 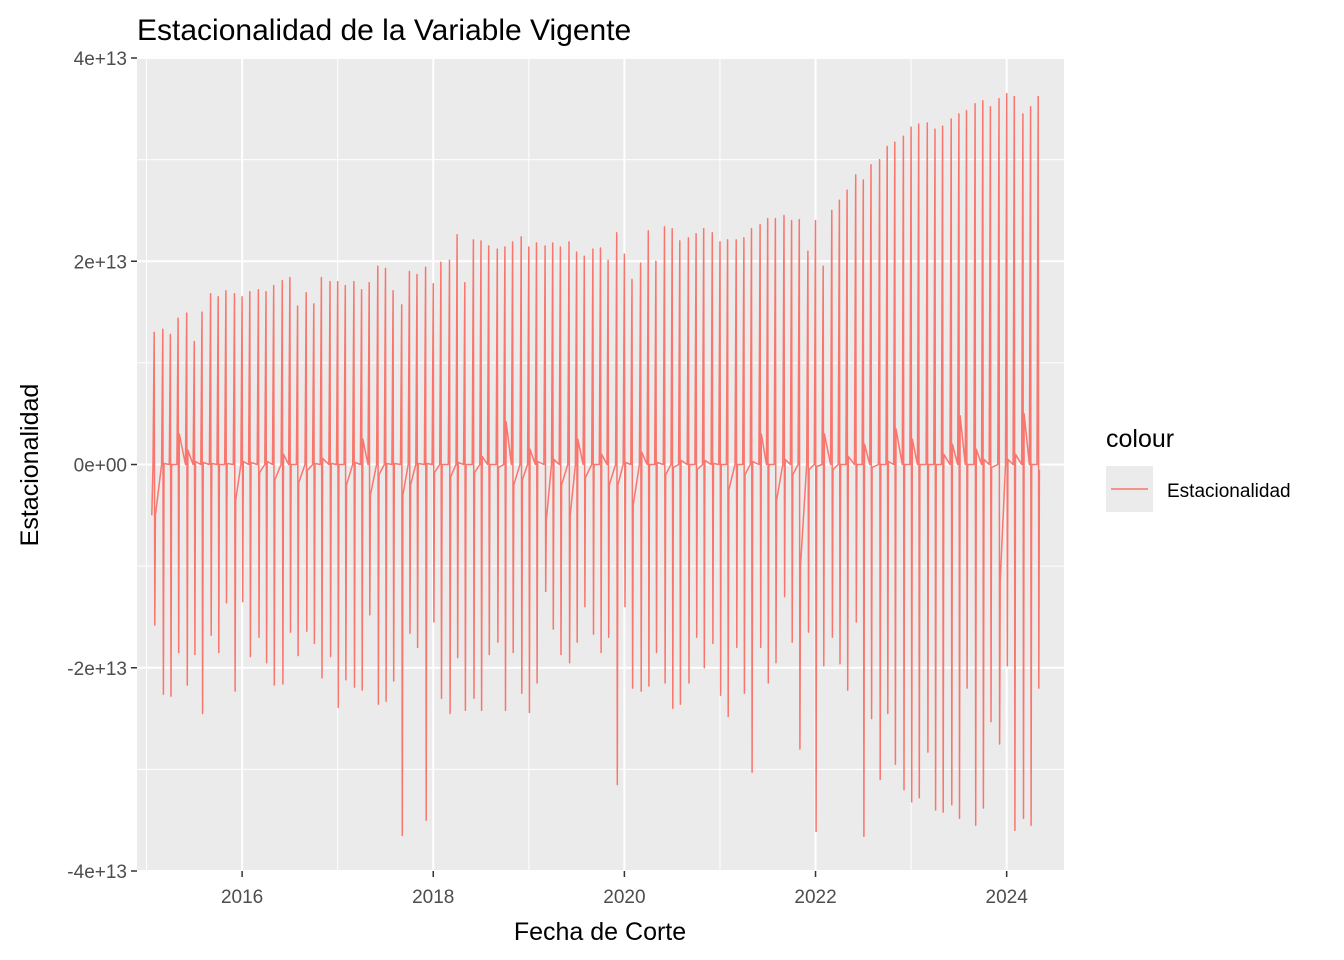 I want to click on y-axis: 4e+13 2e+13 0e+00 -2e+13 -4e+13, so click(x=102, y=466).